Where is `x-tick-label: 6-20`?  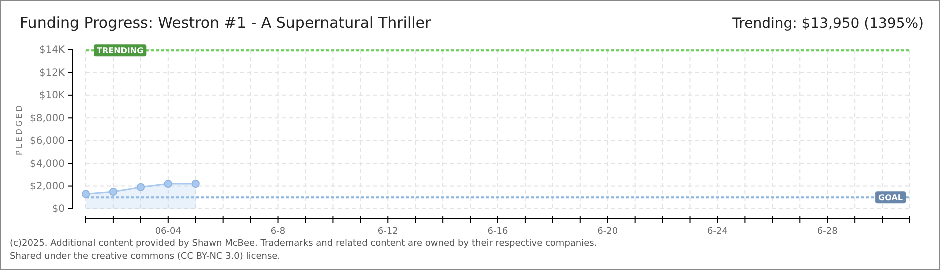
x-tick-label: 6-20 is located at coordinates (608, 232).